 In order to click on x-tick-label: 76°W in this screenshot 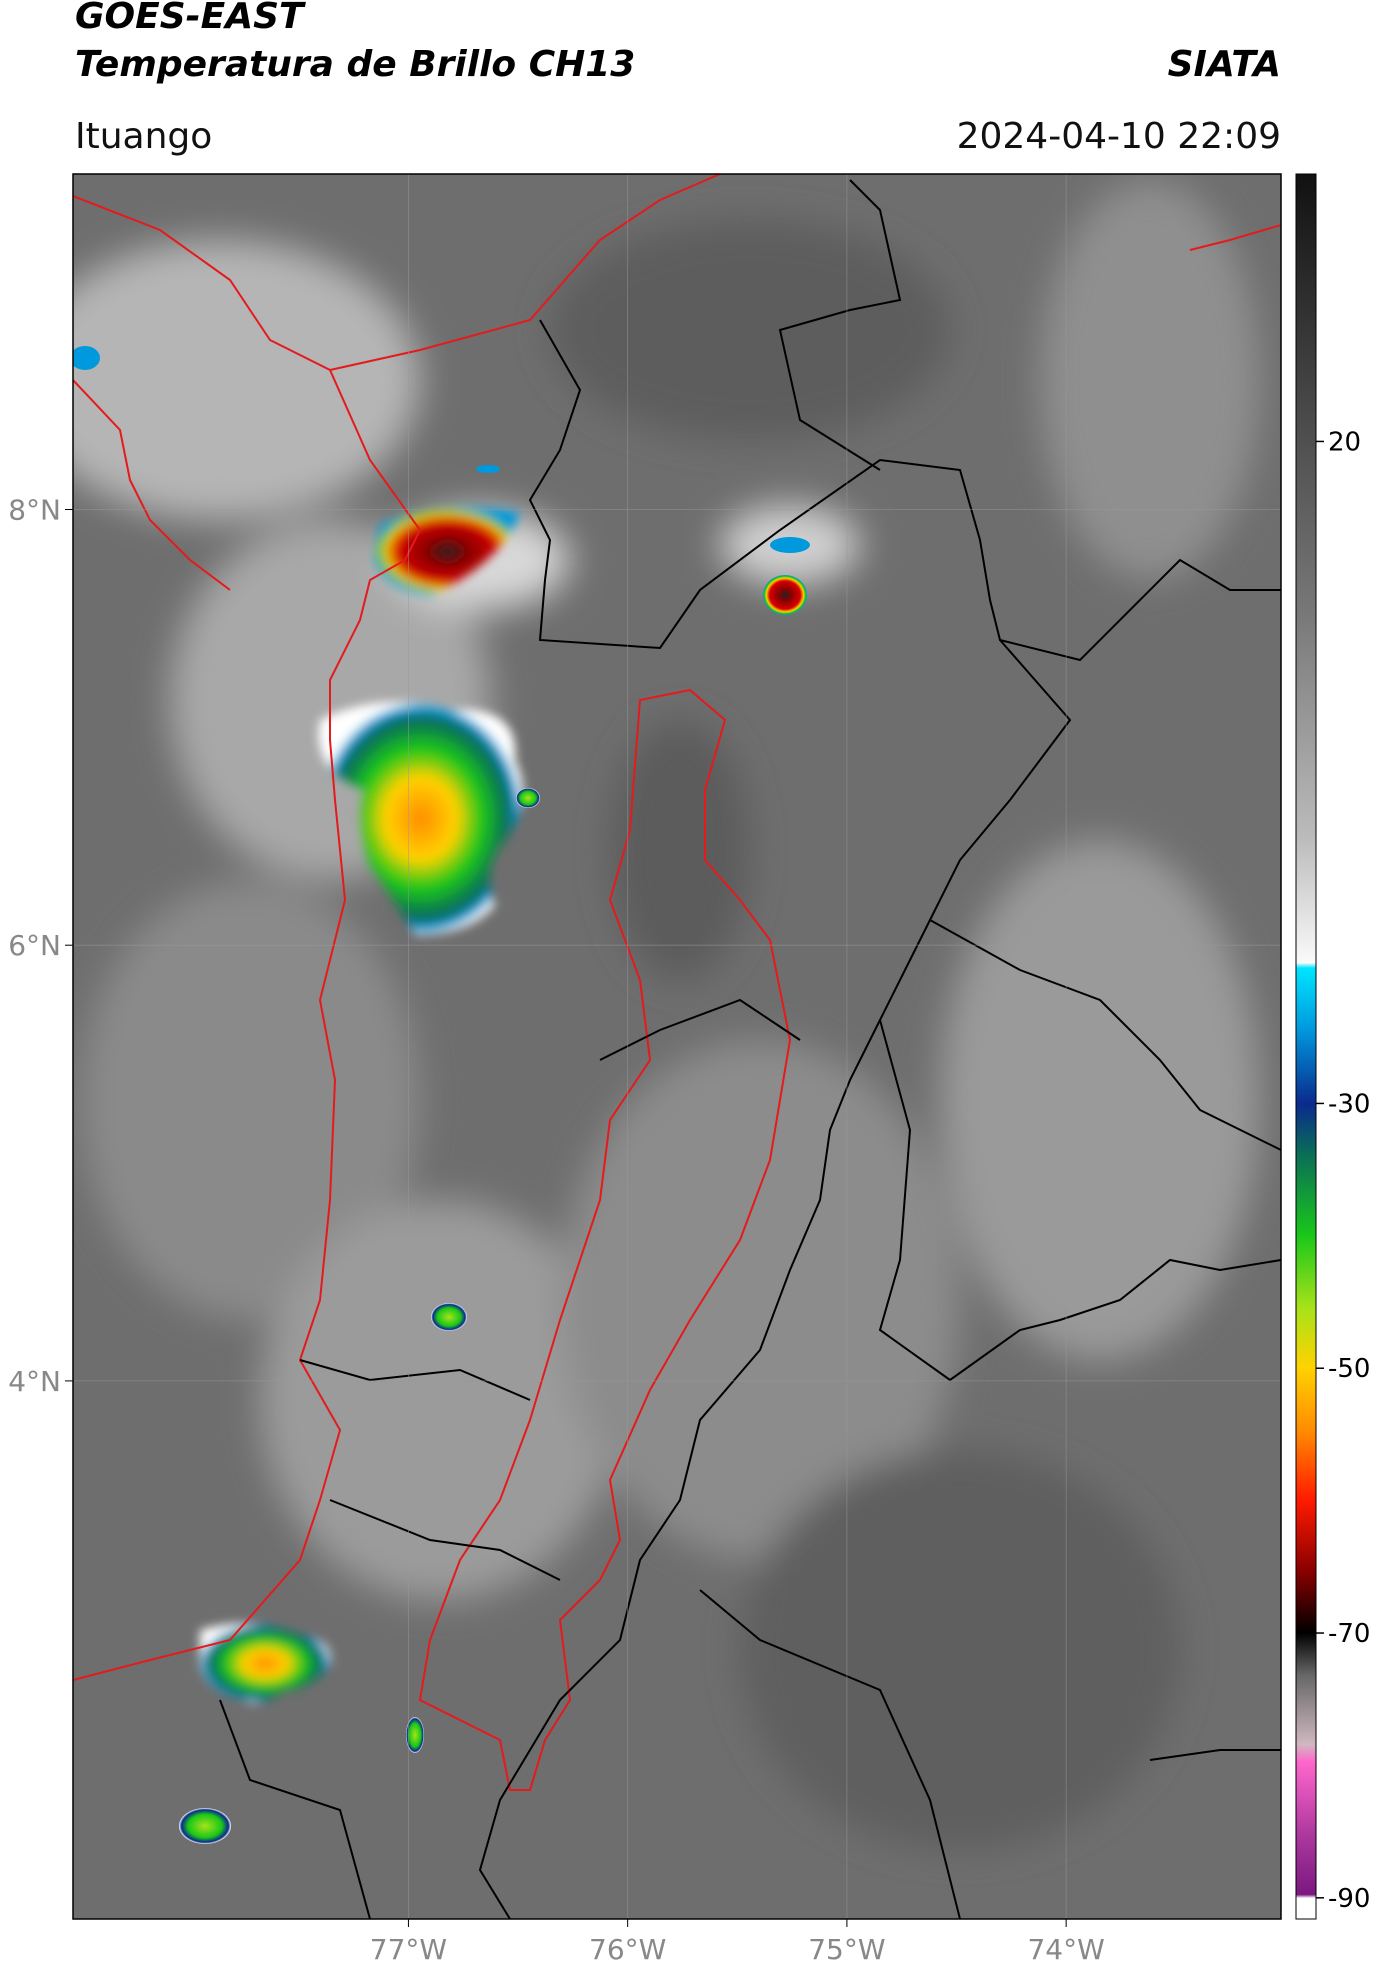, I will do `click(627, 1949)`.